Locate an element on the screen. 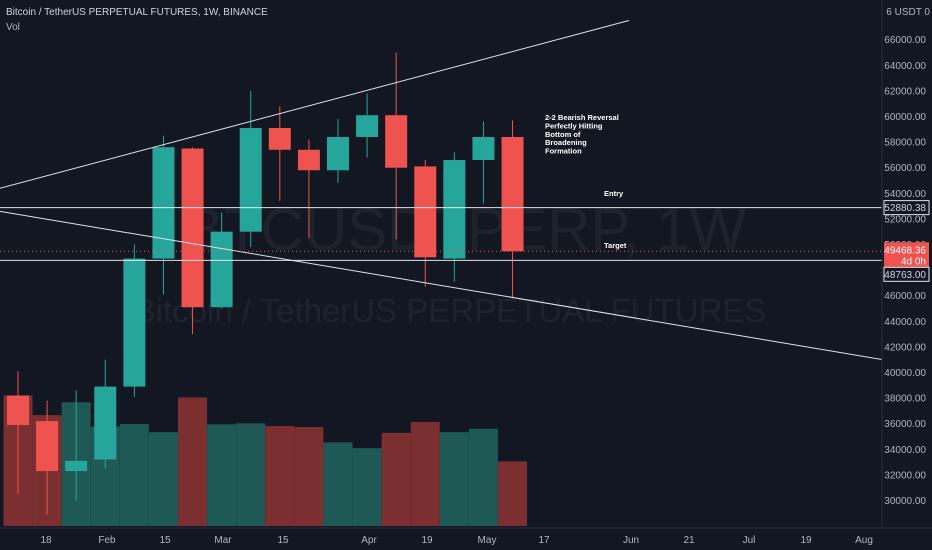 This screenshot has width=932, height=550. y-tick-label: 46000.00 is located at coordinates (905, 296).